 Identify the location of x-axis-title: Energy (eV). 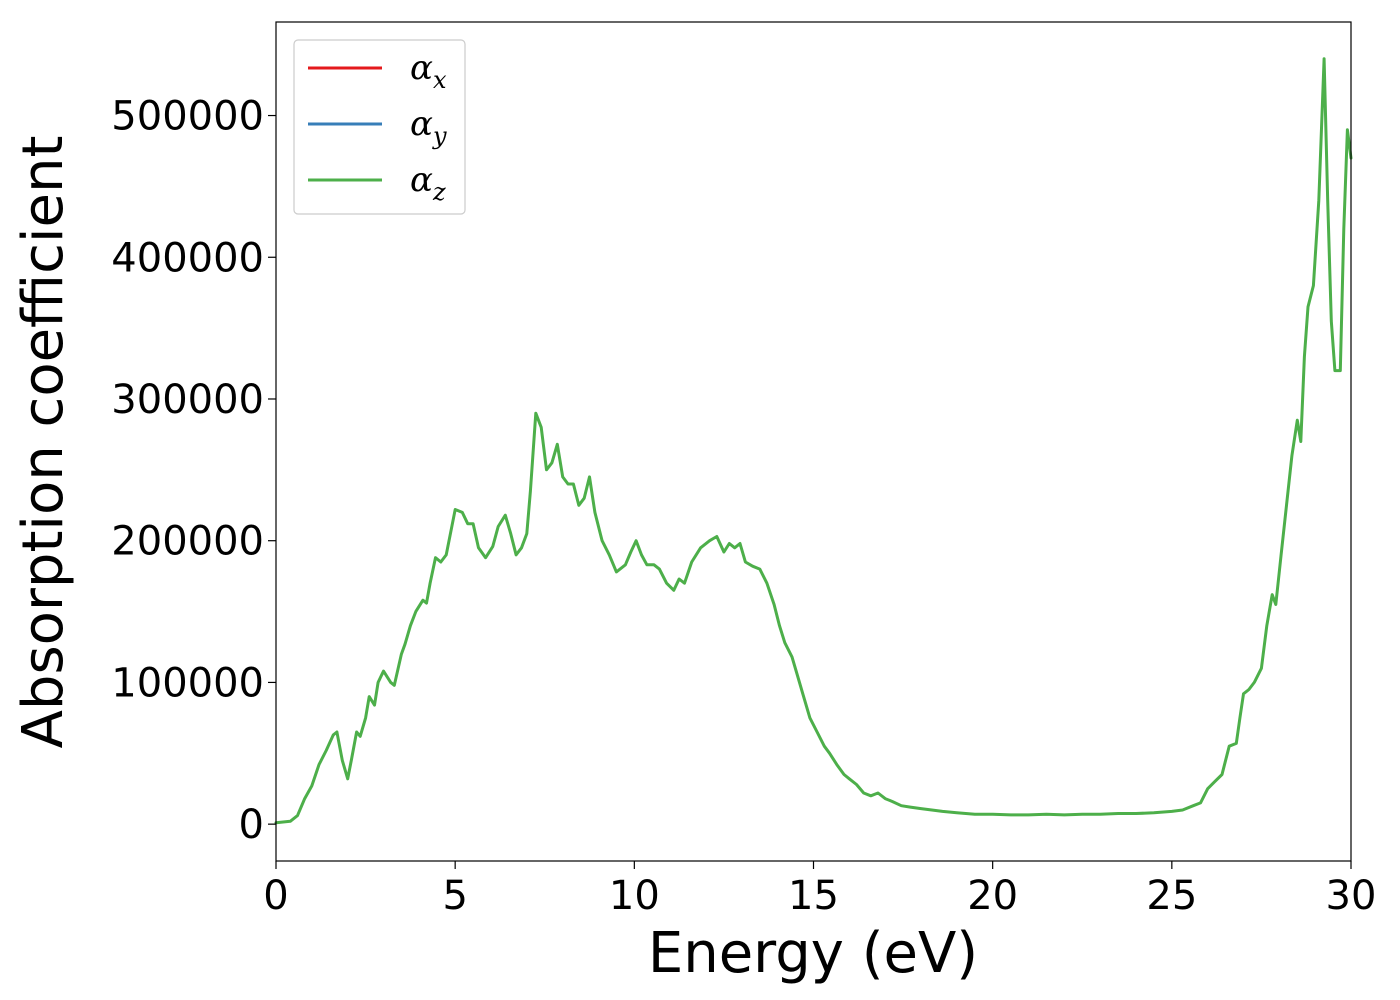
(813, 953).